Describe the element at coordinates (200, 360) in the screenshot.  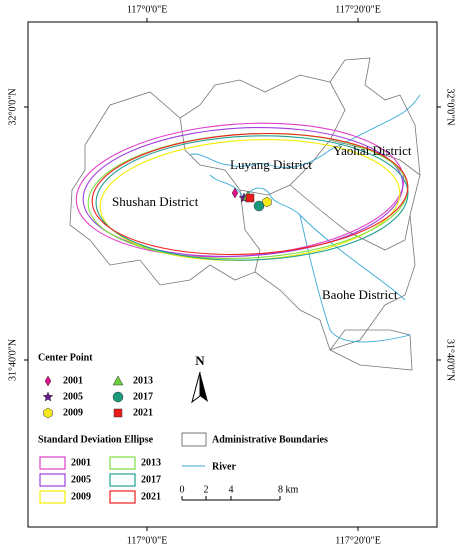
I see `north-label: N` at that location.